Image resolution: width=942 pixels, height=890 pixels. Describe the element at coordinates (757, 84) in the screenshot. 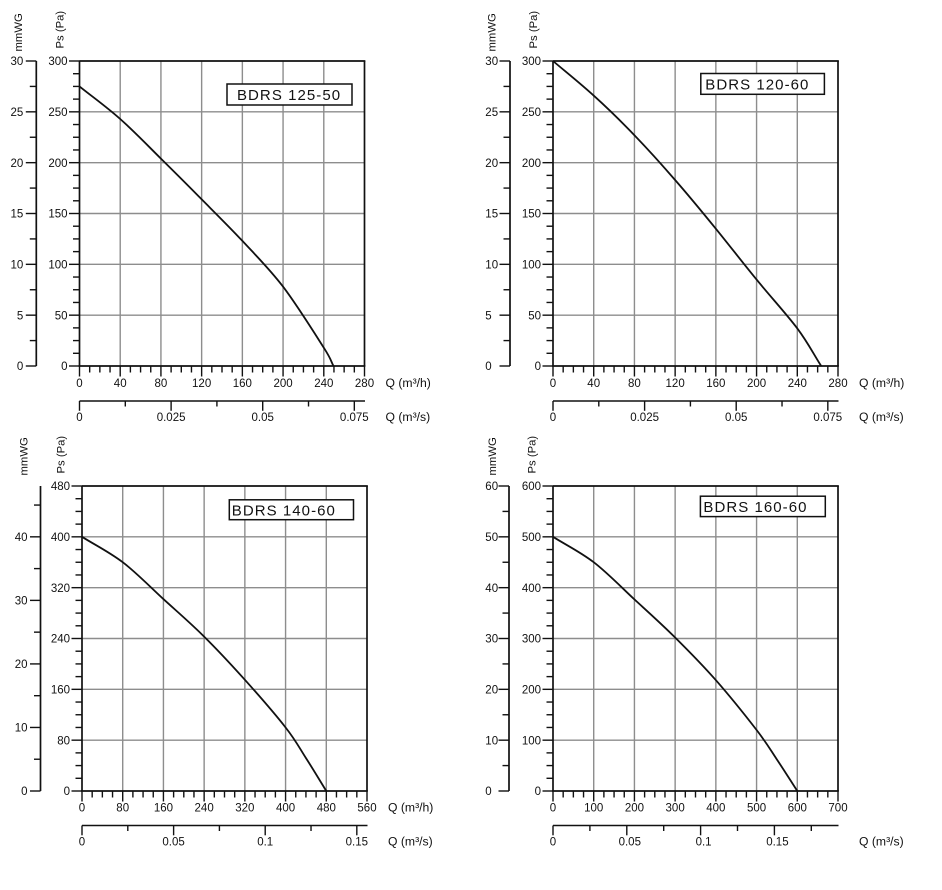

I see `svg-text: BDRS 120-60` at that location.